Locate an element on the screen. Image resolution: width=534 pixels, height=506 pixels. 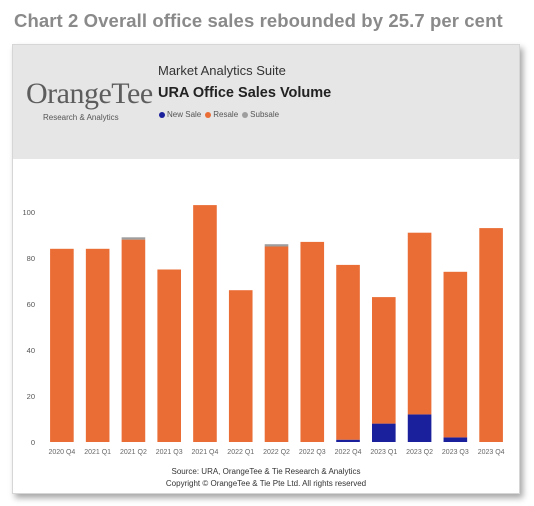
y-tick-label: 80 is located at coordinates (31, 258).